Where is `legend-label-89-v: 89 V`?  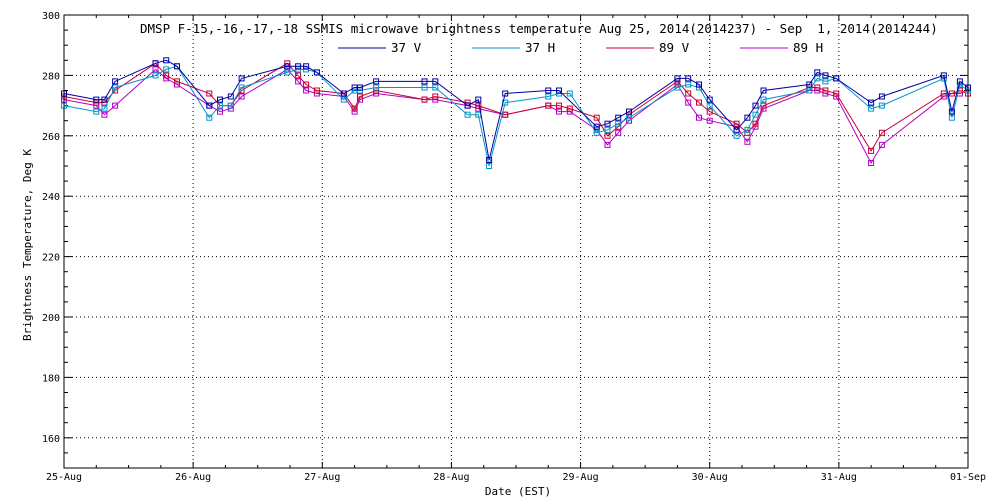
legend-label-89-v: 89 V is located at coordinates (674, 47).